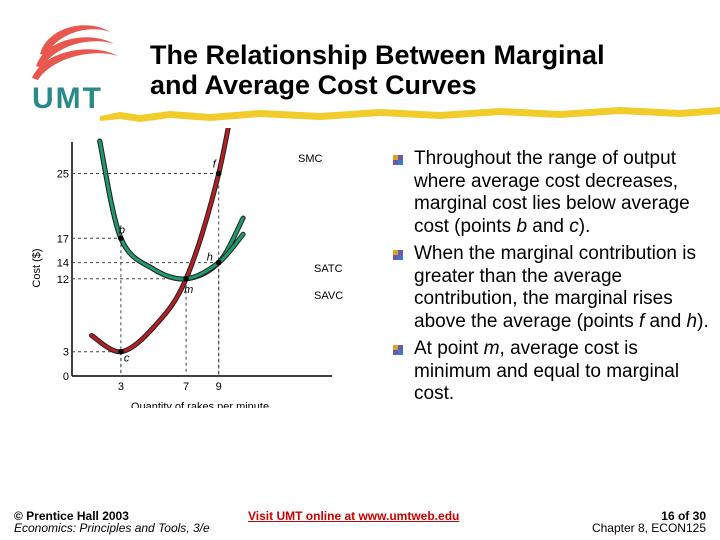 This screenshot has width=720, height=540. What do you see at coordinates (63, 280) in the screenshot?
I see `y-tick-label: 12` at bounding box center [63, 280].